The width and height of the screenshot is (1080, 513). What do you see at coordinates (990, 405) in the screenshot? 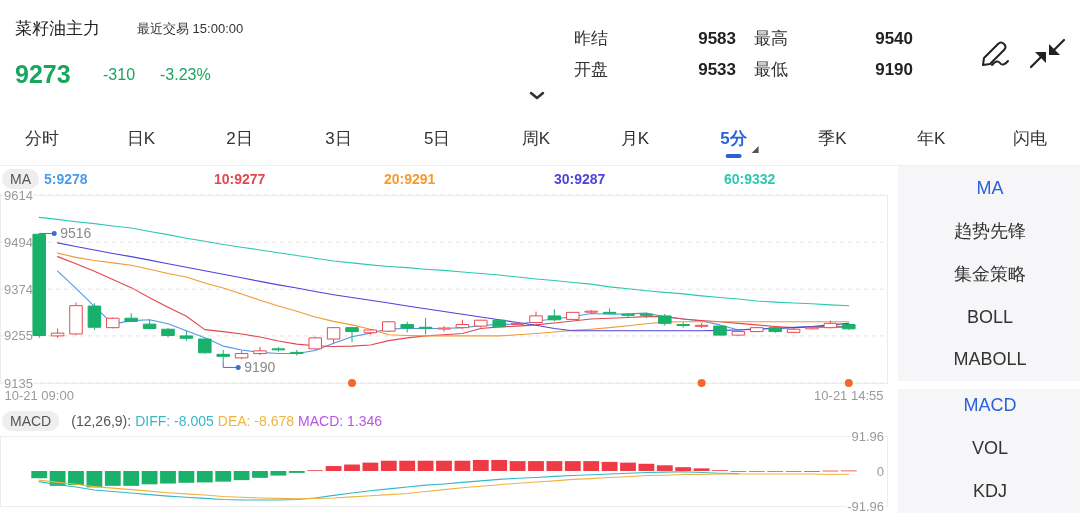
I see `text: MACD` at bounding box center [990, 405].